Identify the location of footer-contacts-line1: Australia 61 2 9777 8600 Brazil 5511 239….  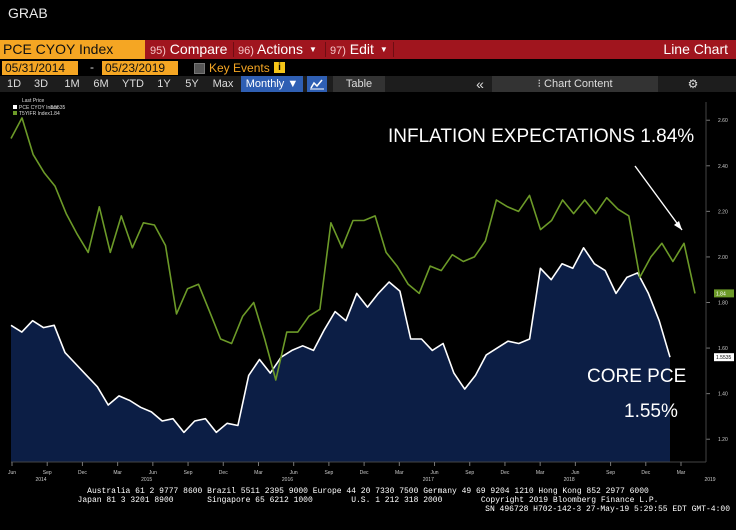
(368, 491).